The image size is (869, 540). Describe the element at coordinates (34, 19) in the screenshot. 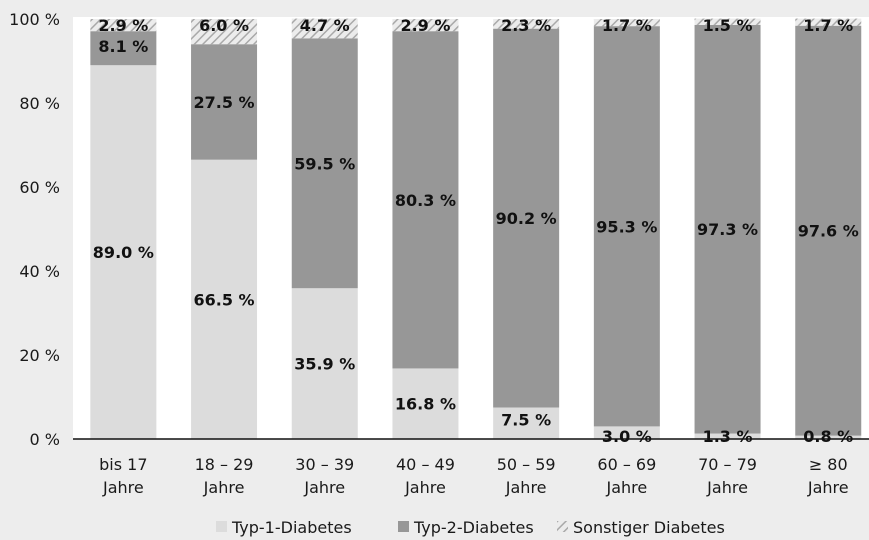

I see `y-tick-label: 100 %` at that location.